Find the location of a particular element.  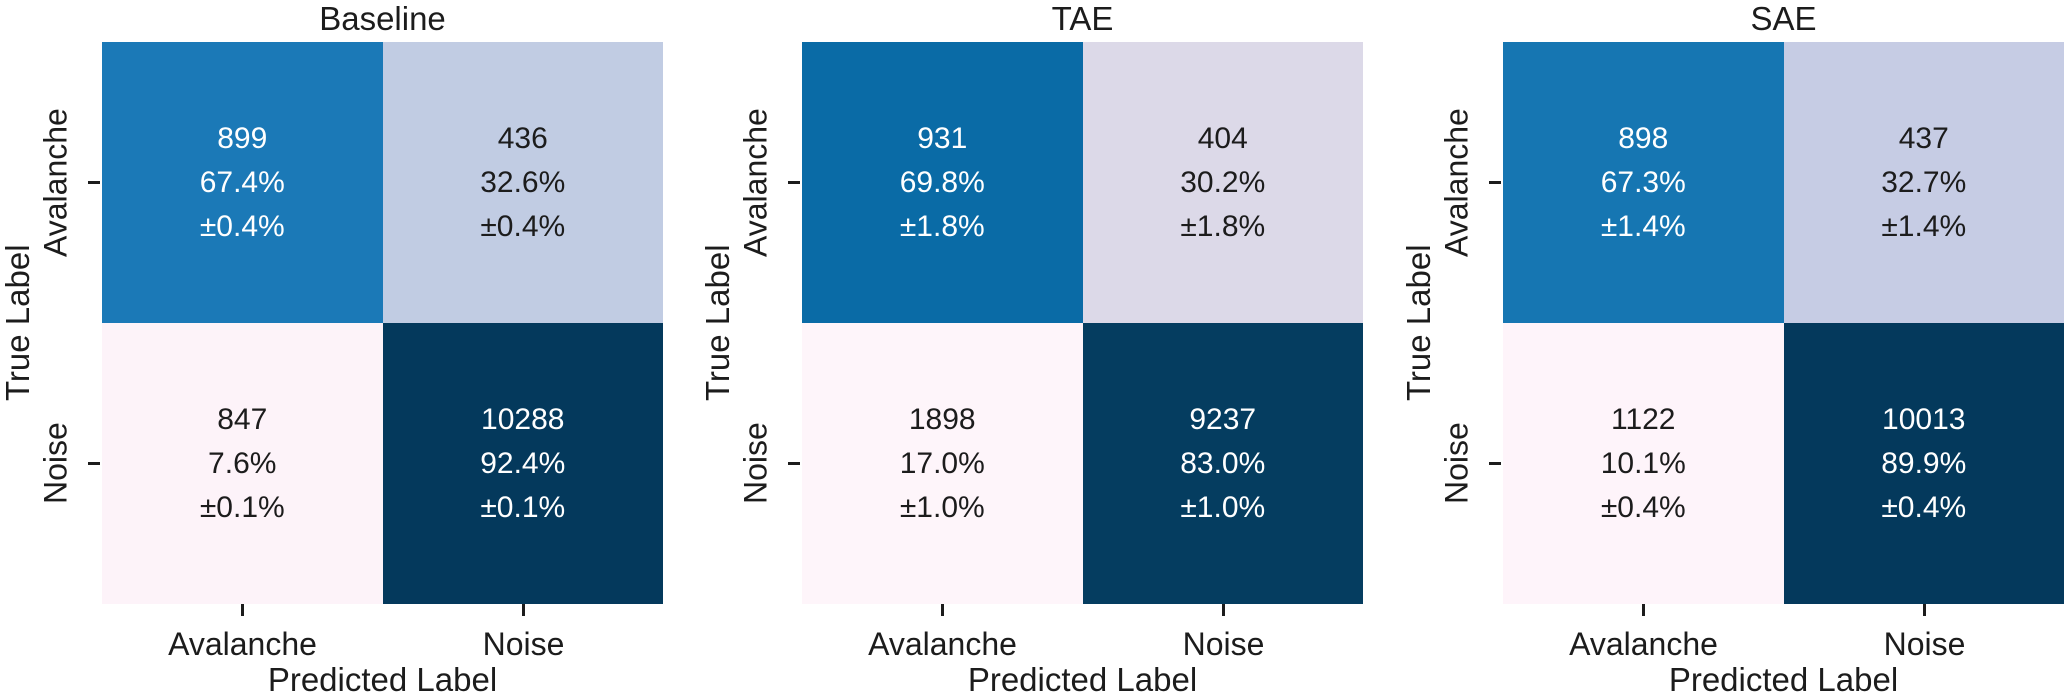

cell-percent: 7.6% is located at coordinates (242, 463).